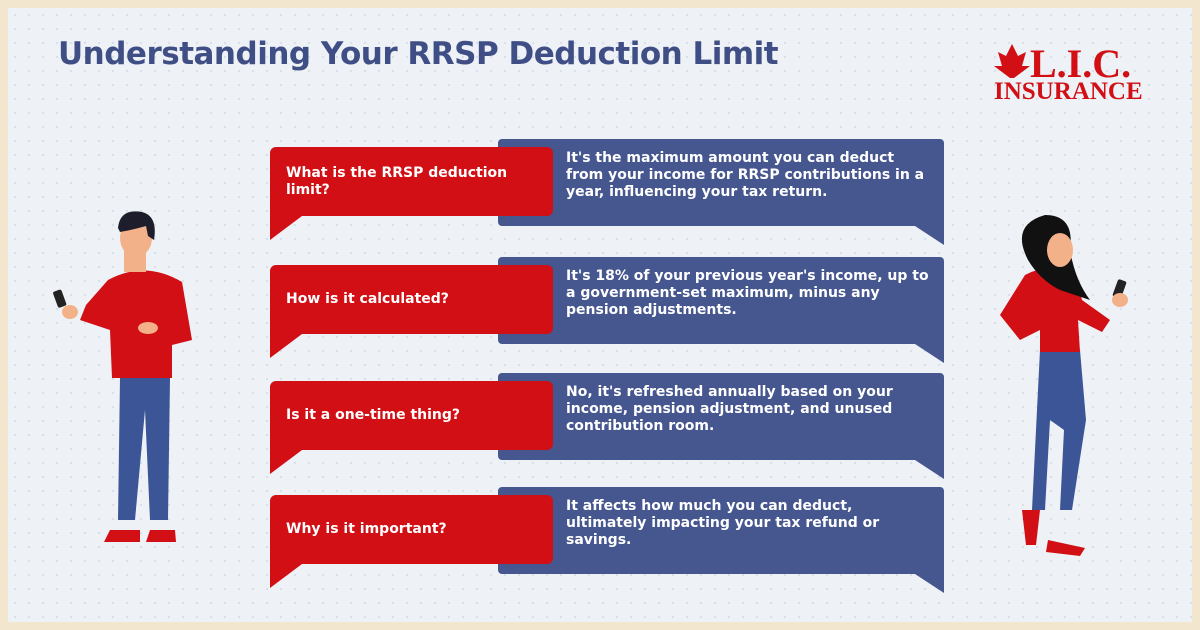  What do you see at coordinates (122, 376) in the screenshot?
I see `man-figure` at bounding box center [122, 376].